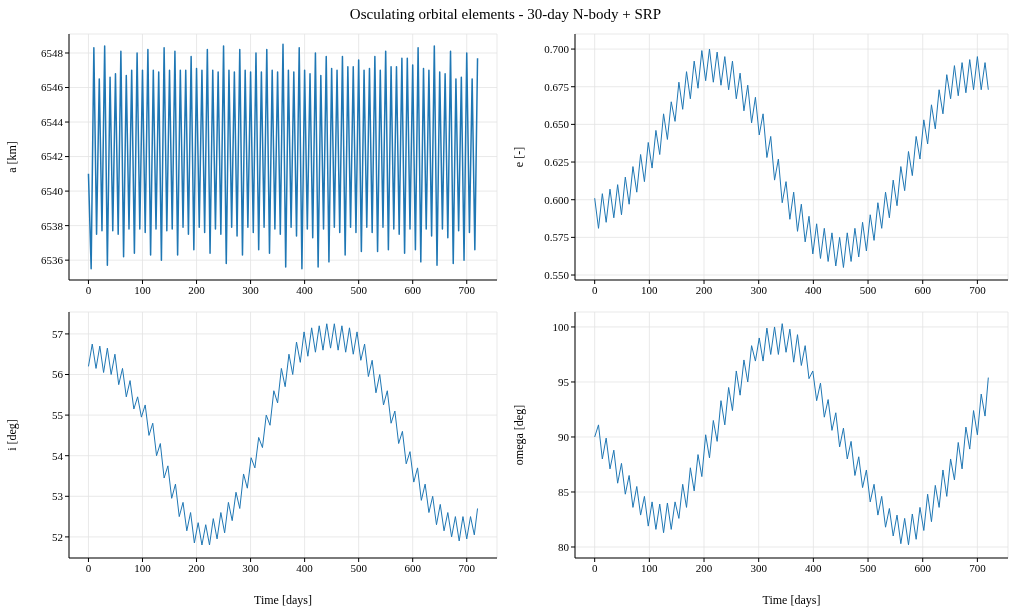 The image size is (1011, 611). Describe the element at coordinates (52, 260) in the screenshot. I see `y-tick-label: 6536` at that location.